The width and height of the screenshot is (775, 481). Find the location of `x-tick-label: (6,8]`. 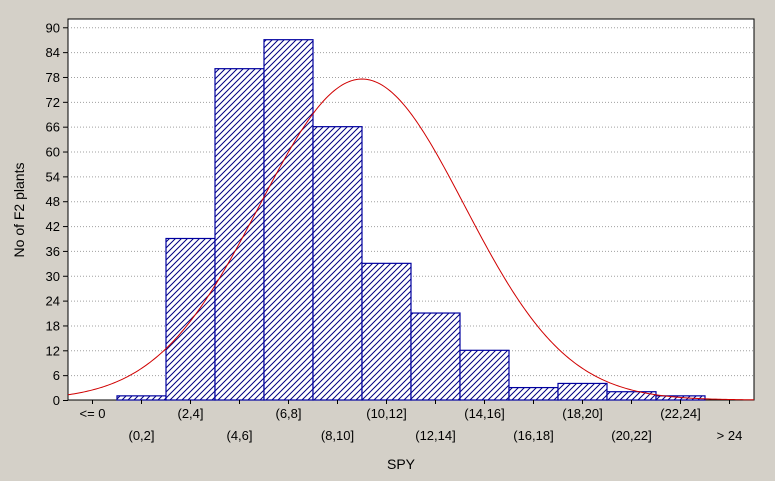

x-tick-label: (6,8] is located at coordinates (288, 413).